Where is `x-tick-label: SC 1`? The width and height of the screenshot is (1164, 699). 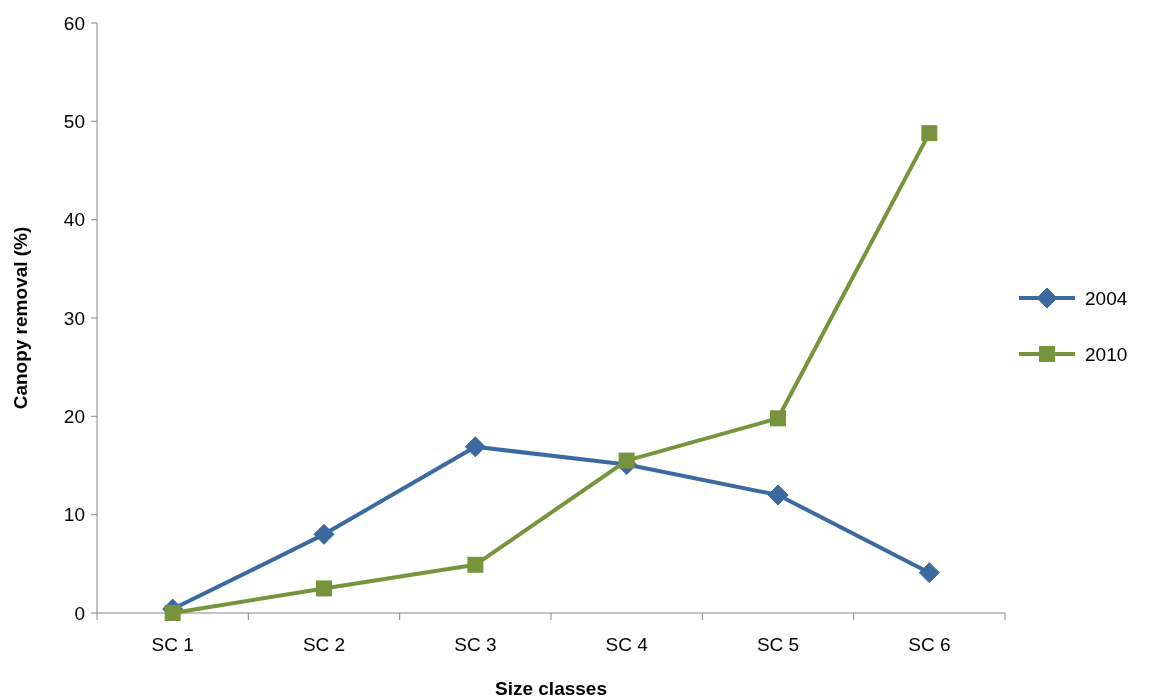
x-tick-label: SC 1 is located at coordinates (172, 644).